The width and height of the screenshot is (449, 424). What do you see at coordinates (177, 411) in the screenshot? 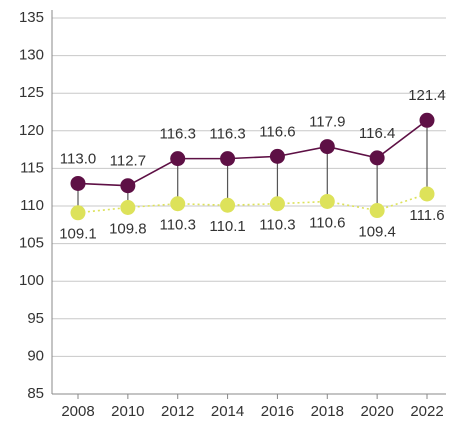
I see `x-tick-label: 2012` at bounding box center [177, 411].